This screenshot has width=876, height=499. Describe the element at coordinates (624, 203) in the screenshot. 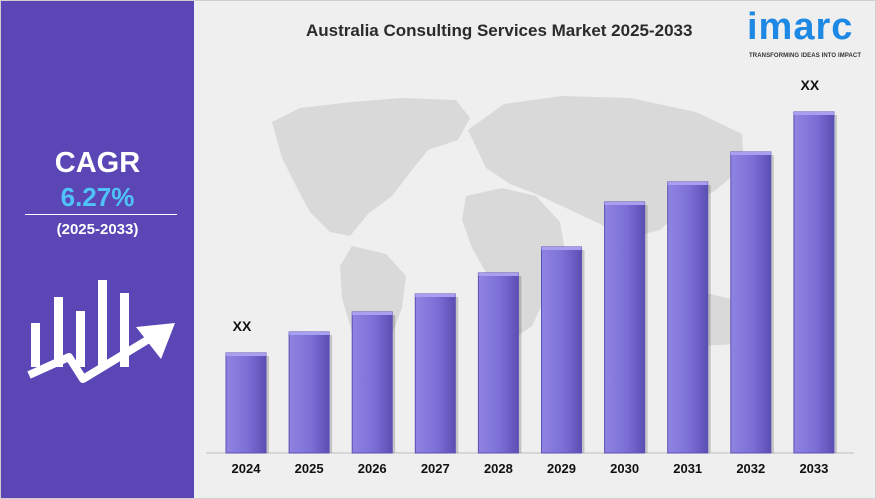

I see `bar-cap-2030` at that location.